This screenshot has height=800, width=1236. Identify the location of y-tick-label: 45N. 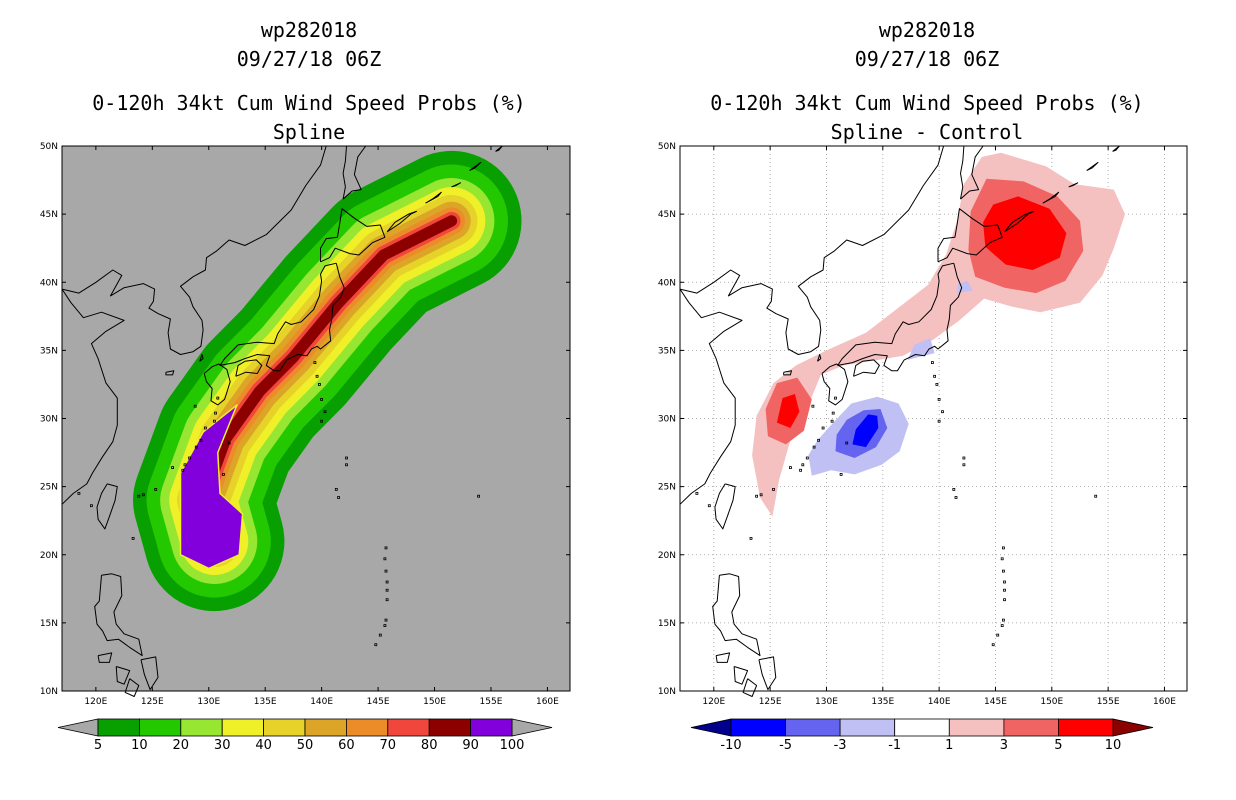
(49, 215).